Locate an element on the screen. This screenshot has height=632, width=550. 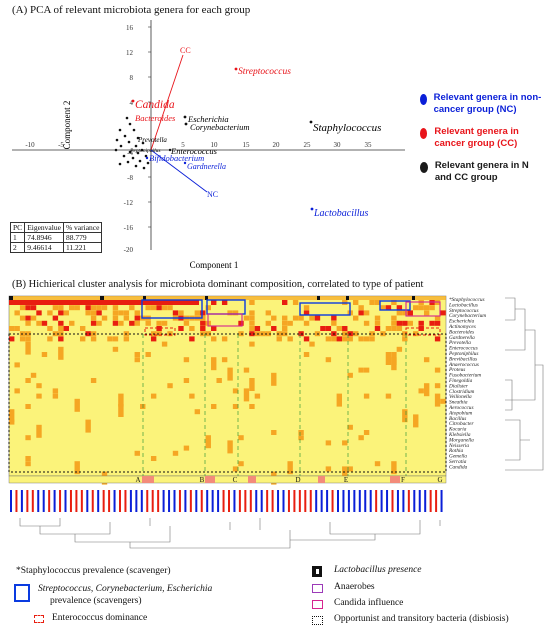
legend-anaerobes: Anaerobes is located at coordinates (354, 587).